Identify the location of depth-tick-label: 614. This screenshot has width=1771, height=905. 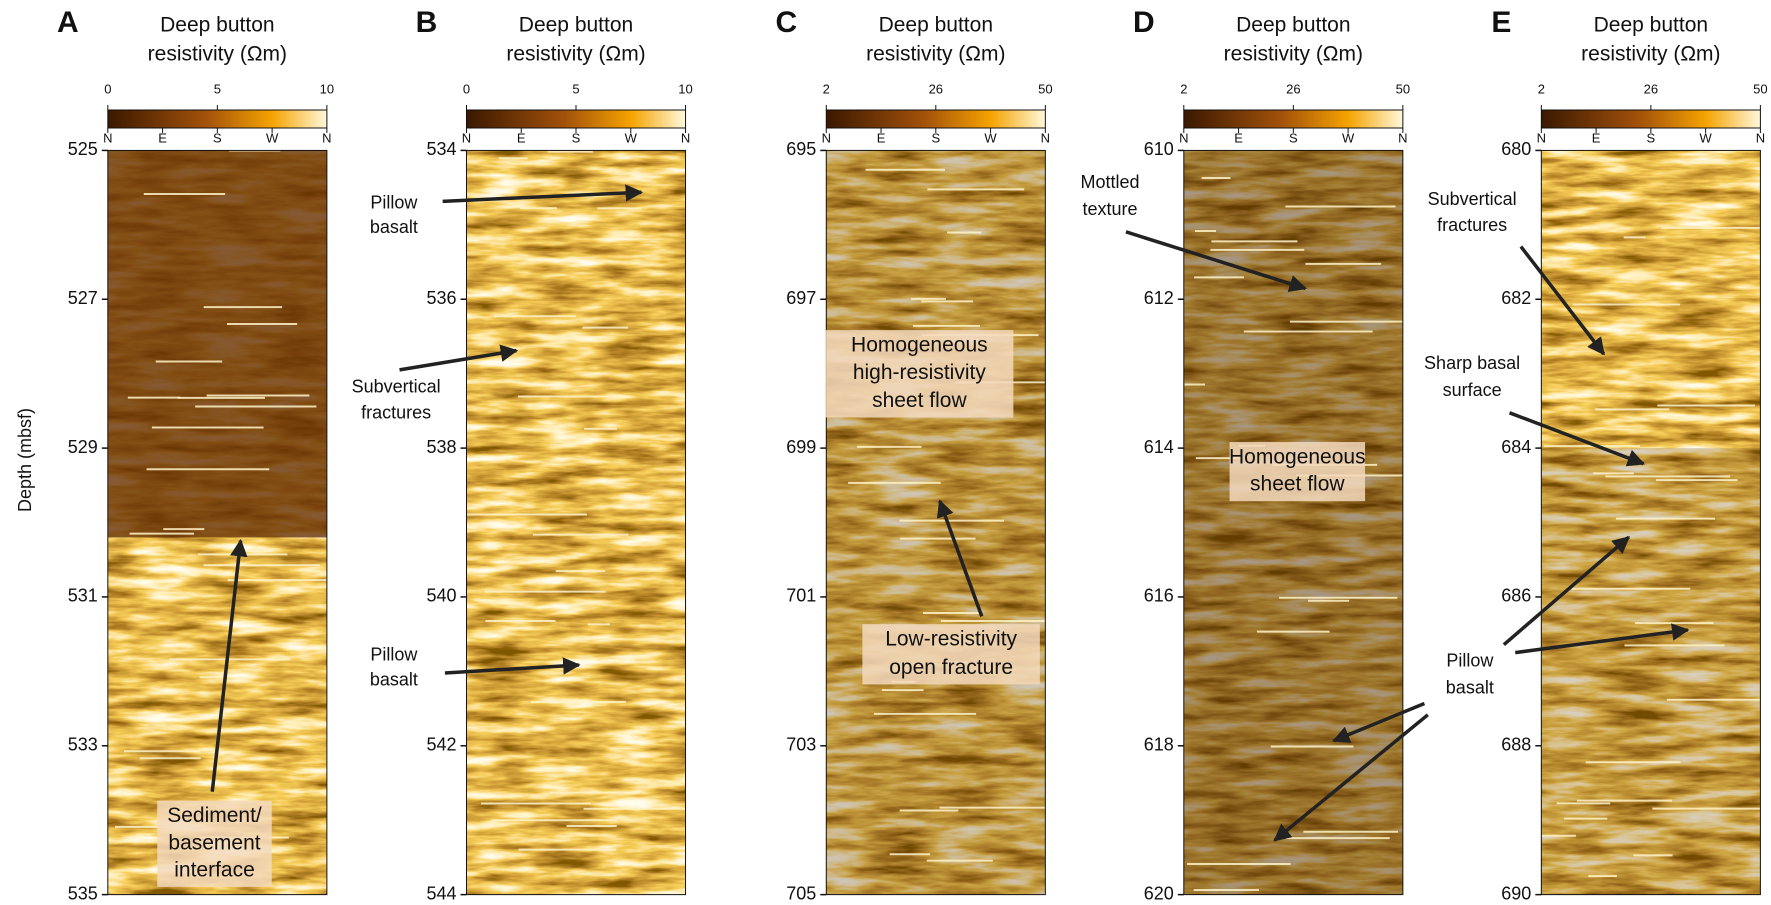
(1159, 447).